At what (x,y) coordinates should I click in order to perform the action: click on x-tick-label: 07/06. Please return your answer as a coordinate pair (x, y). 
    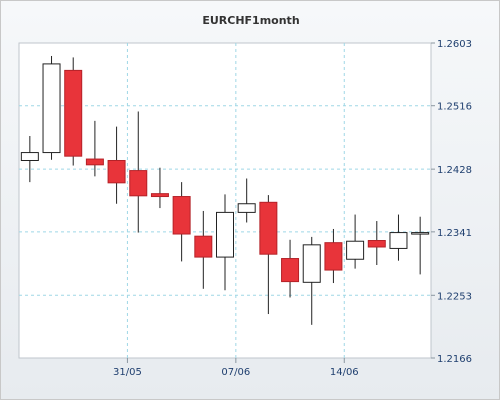
    Looking at the image, I should click on (235, 372).